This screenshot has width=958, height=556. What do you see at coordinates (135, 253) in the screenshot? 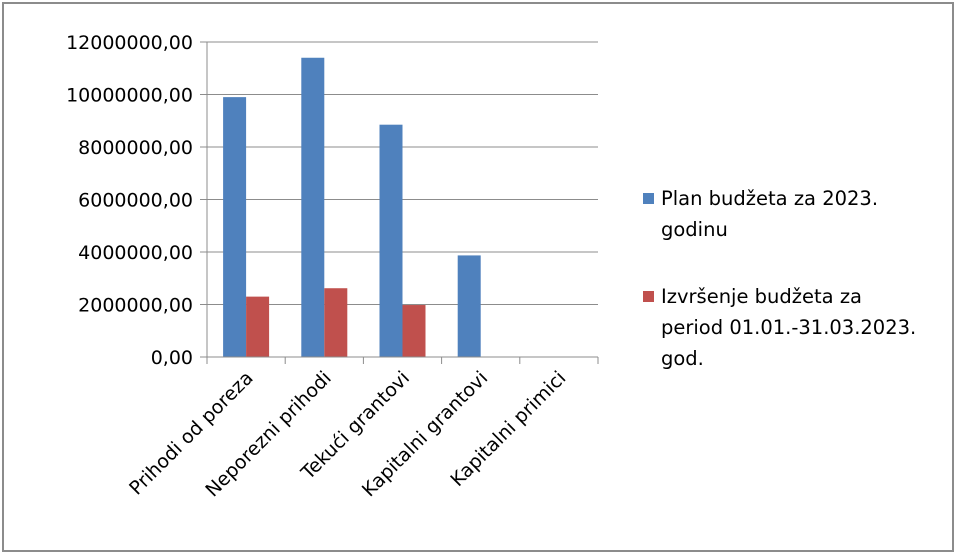
I see `y-tick-label: 4000000,00` at bounding box center [135, 253].